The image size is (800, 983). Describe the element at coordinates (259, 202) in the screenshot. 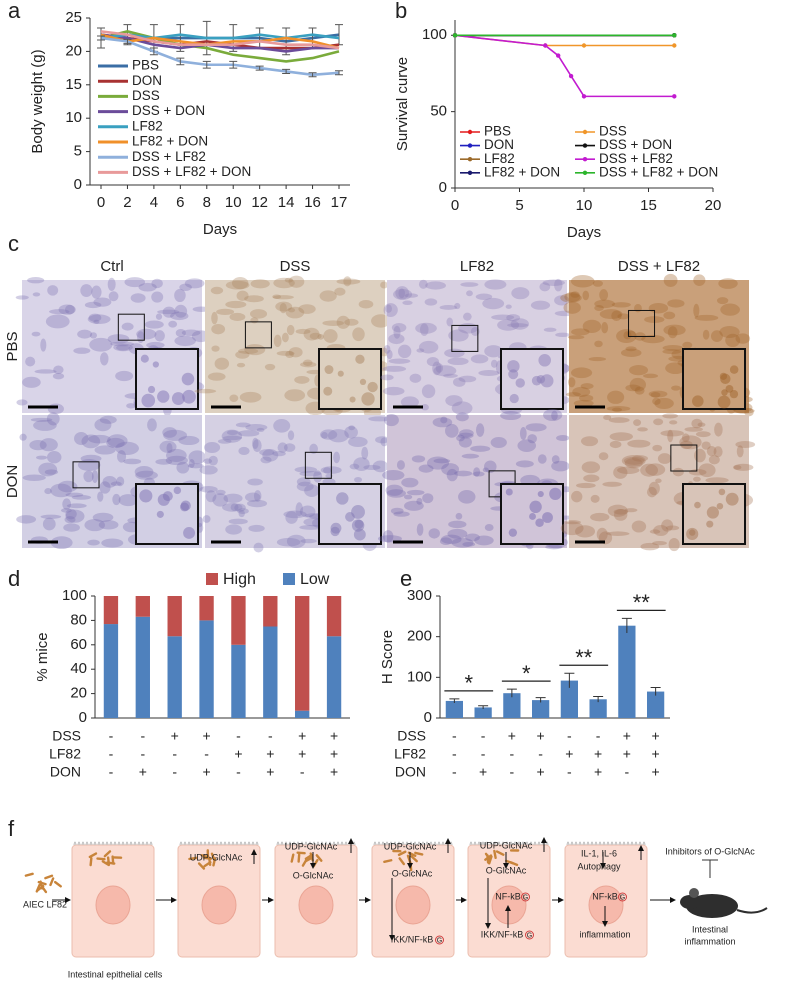

I see `x-tick-label: 12` at that location.